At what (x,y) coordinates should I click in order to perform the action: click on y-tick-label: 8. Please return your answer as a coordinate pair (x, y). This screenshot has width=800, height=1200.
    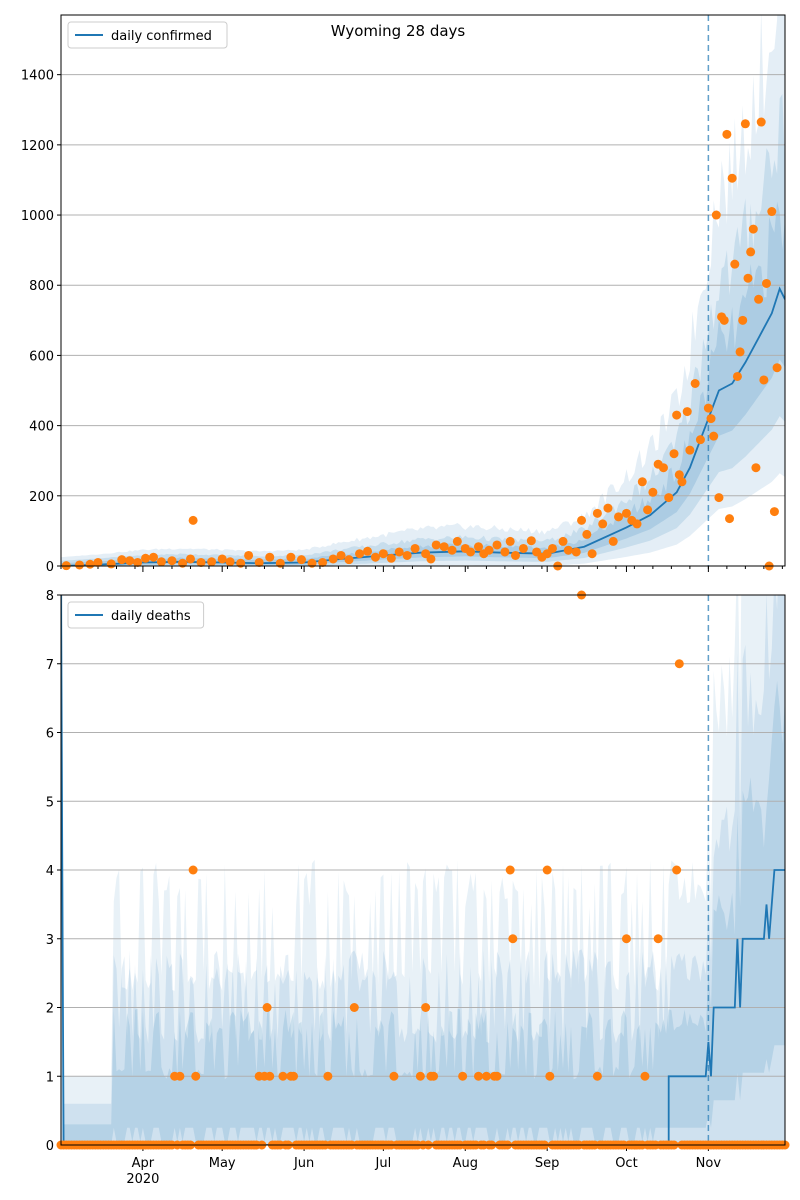
    Looking at the image, I should click on (50, 596).